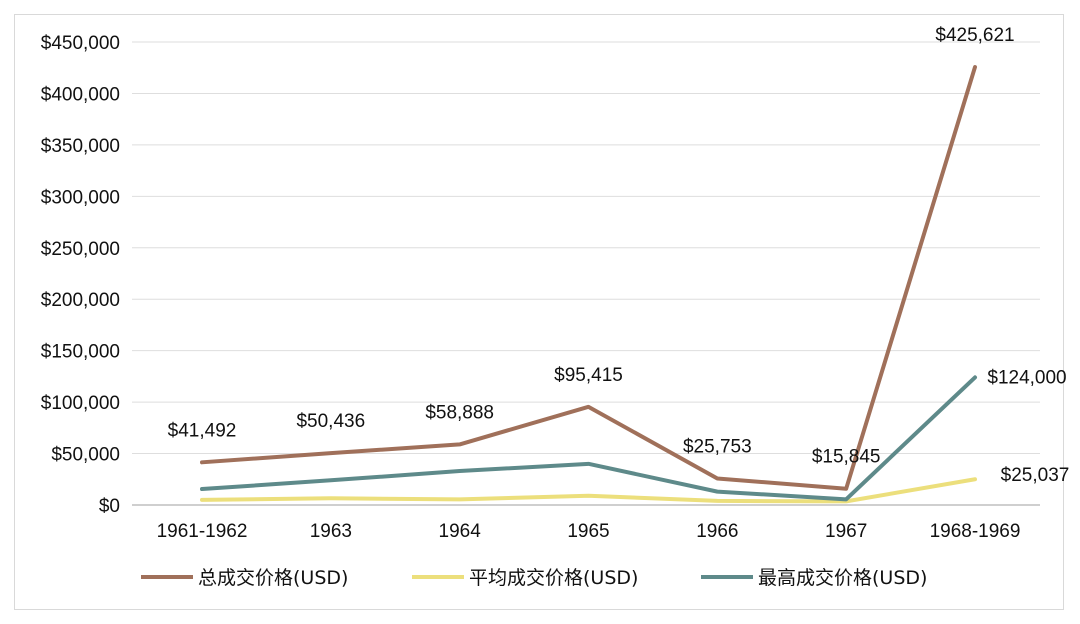 This screenshot has width=1080, height=624. I want to click on data-label: $25,753, so click(717, 447).